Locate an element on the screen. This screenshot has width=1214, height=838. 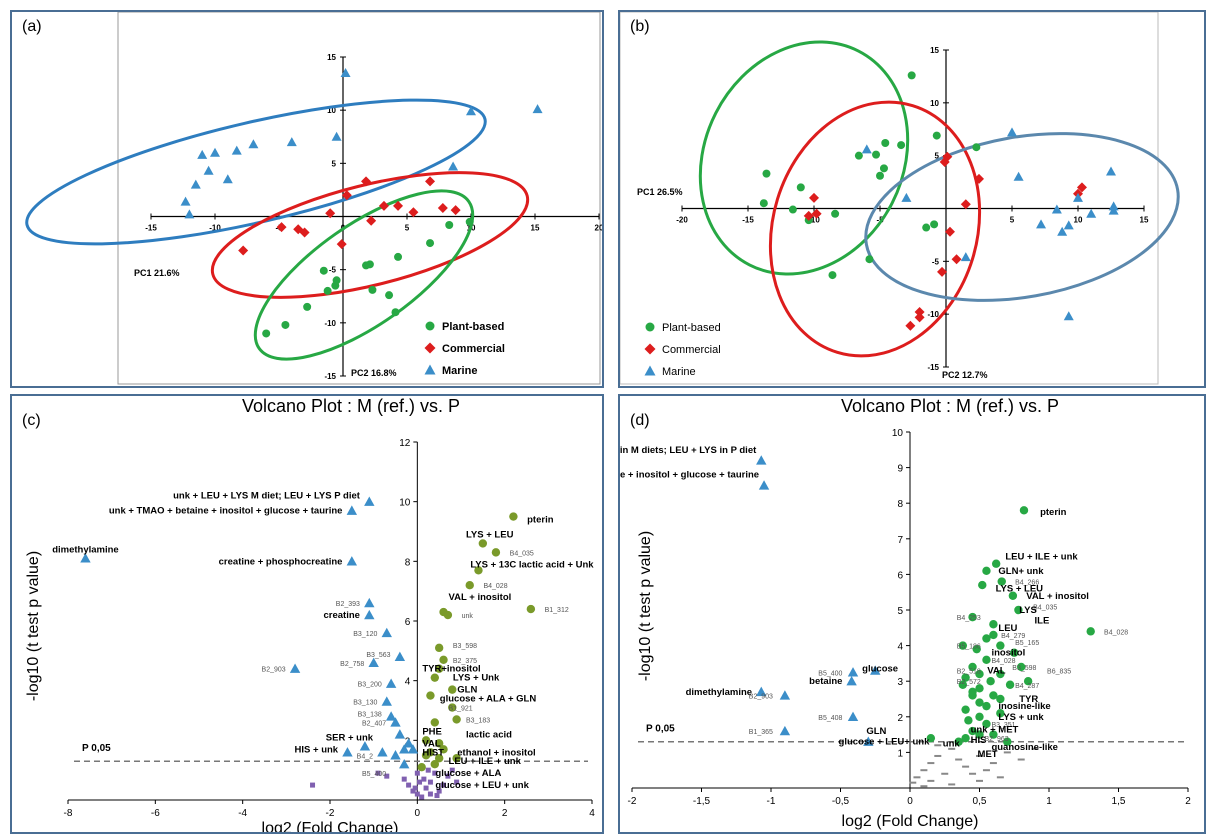
point-annotation: B2_963 is located at coordinates (997, 739).